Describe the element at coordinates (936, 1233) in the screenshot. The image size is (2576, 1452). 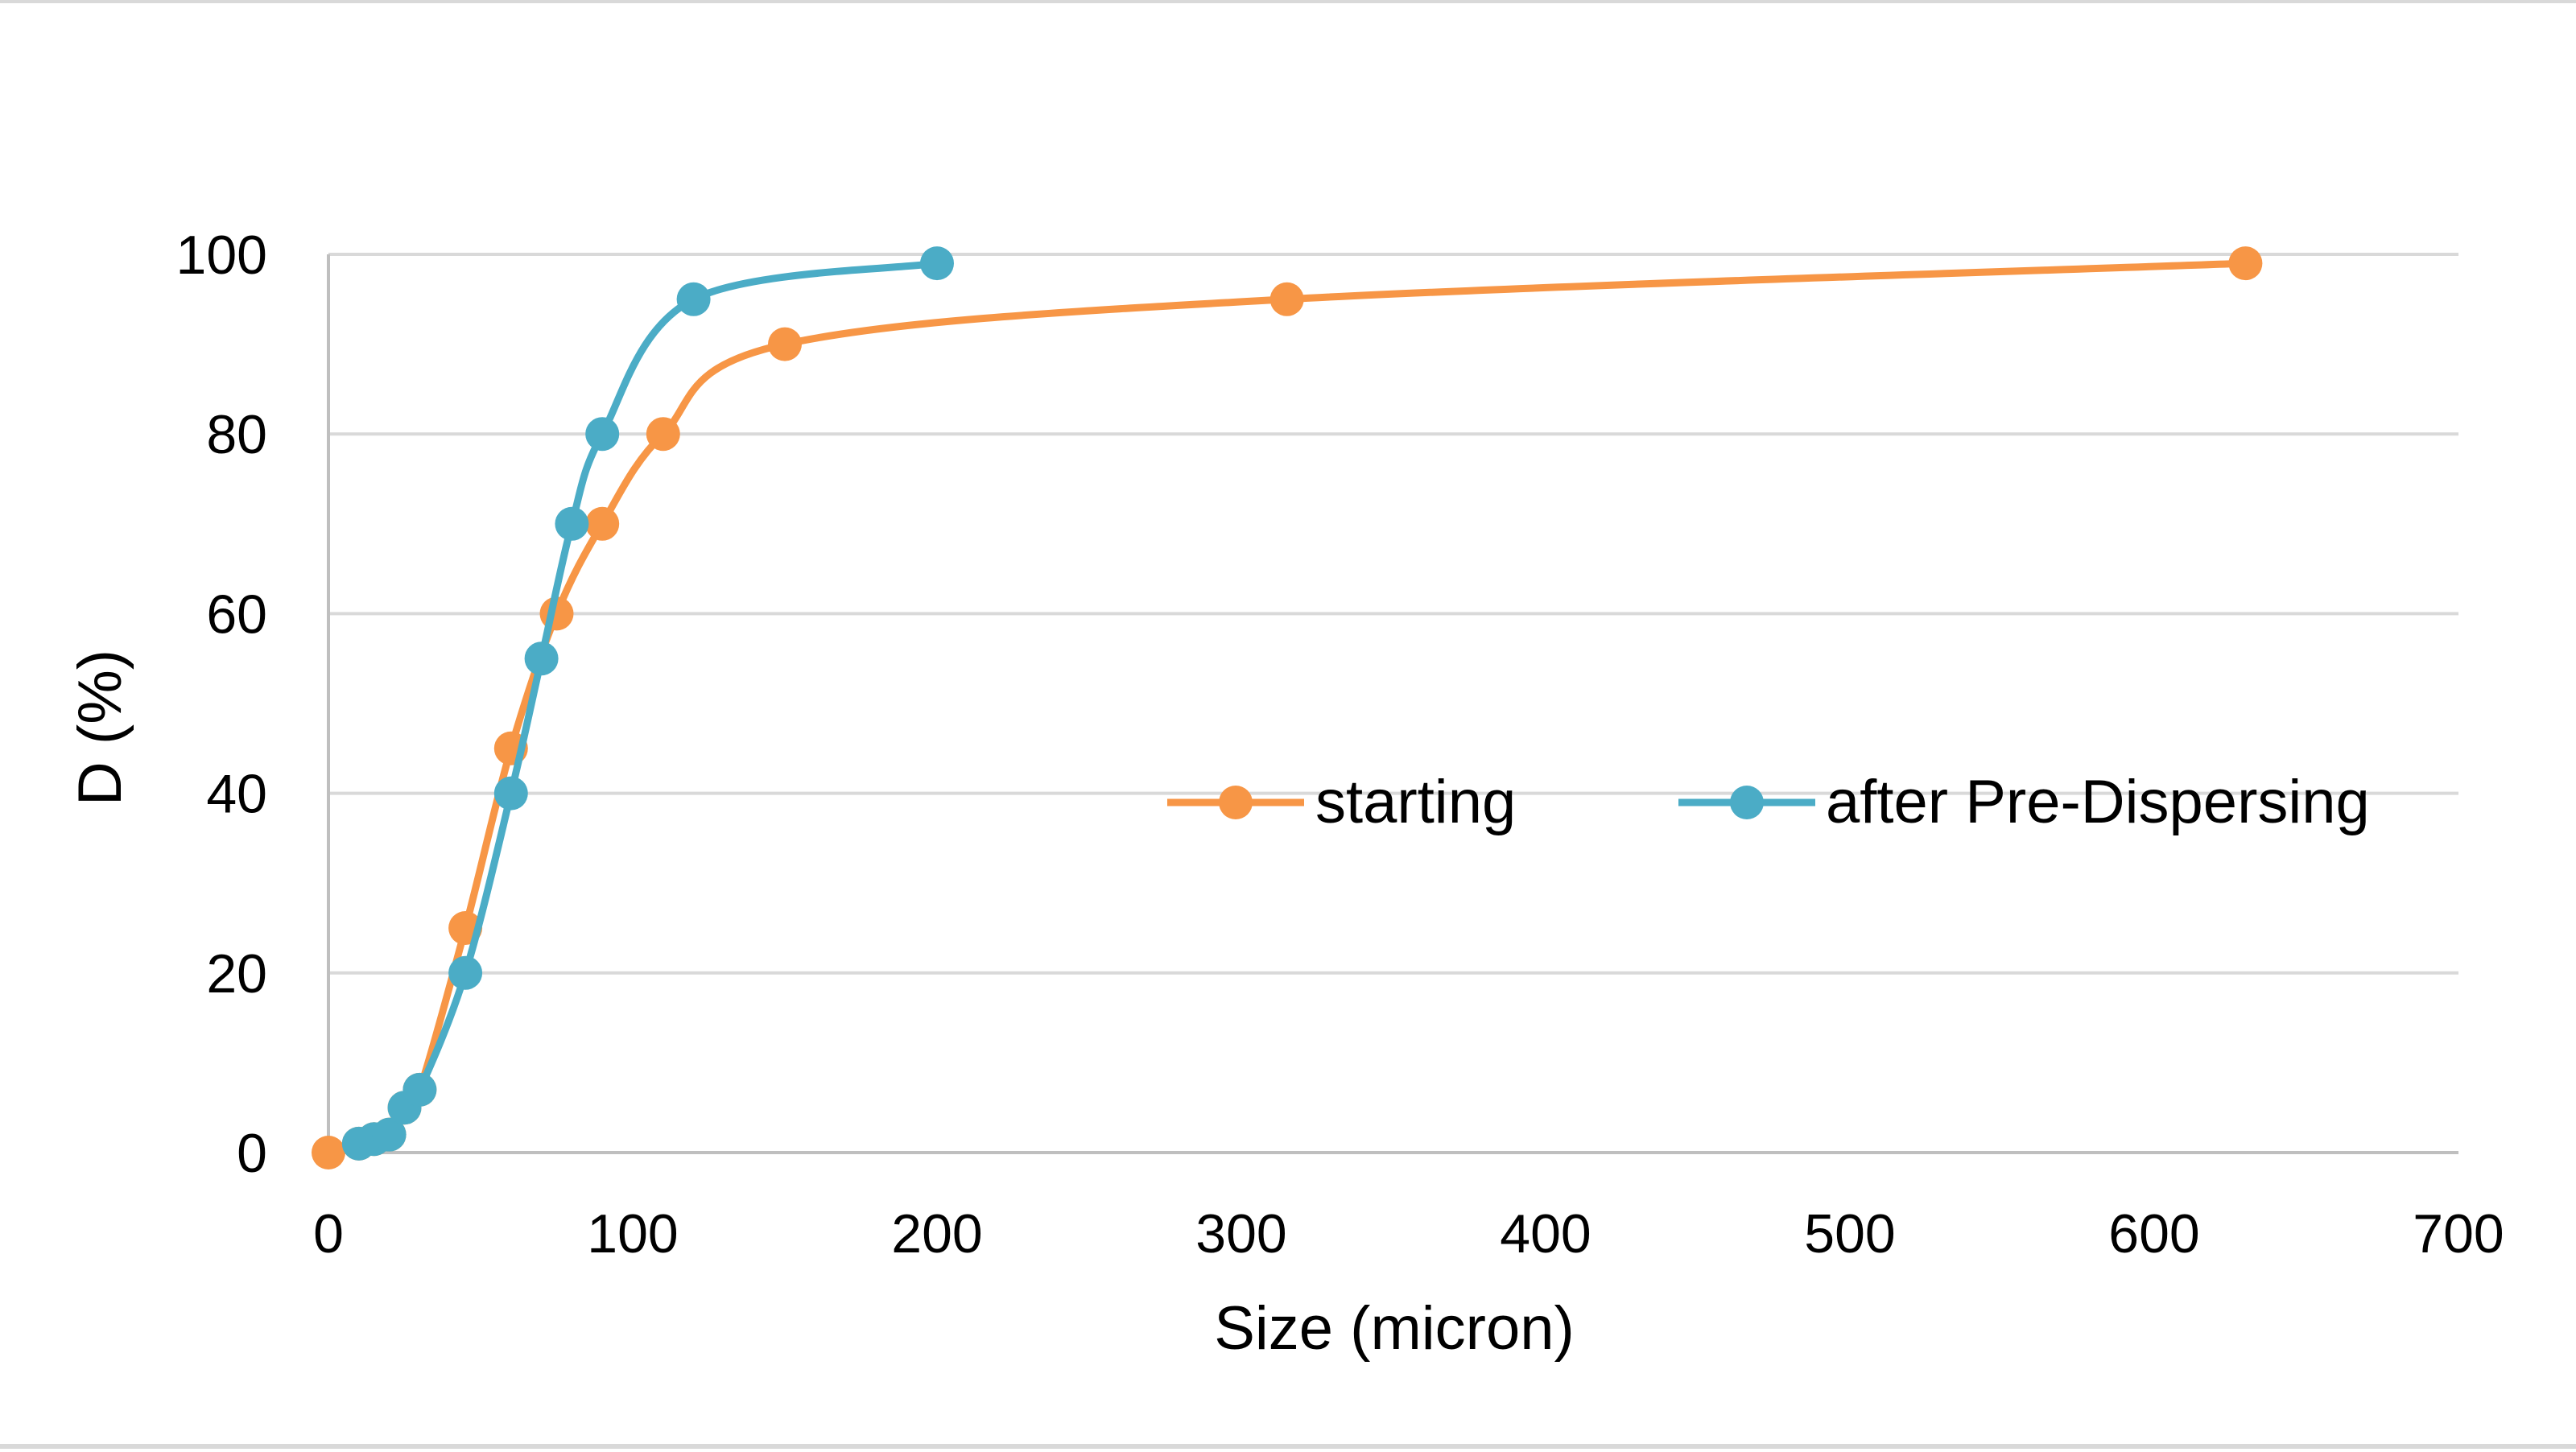
I see `x-tick-label: 200` at that location.